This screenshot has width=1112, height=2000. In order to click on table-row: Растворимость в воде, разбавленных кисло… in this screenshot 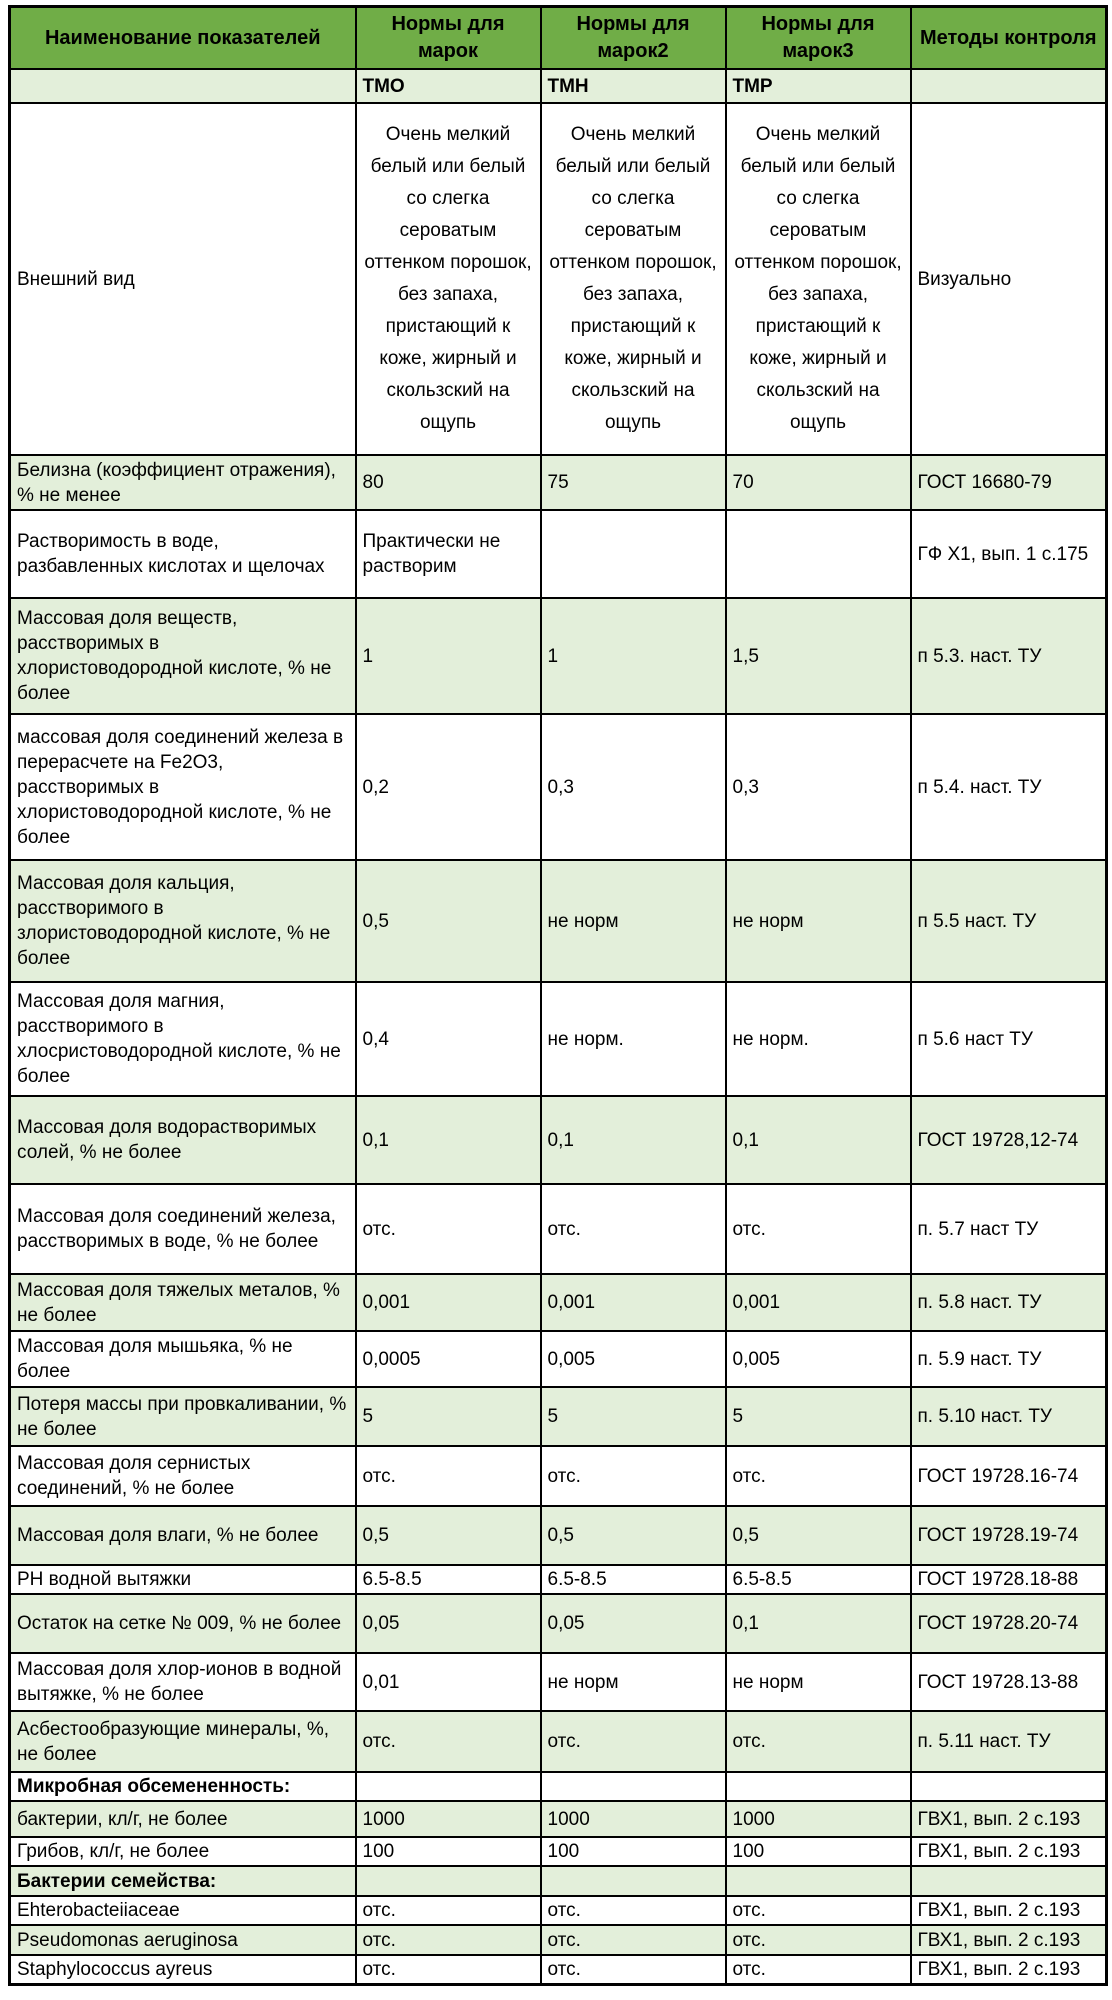, I will do `click(558, 554)`.